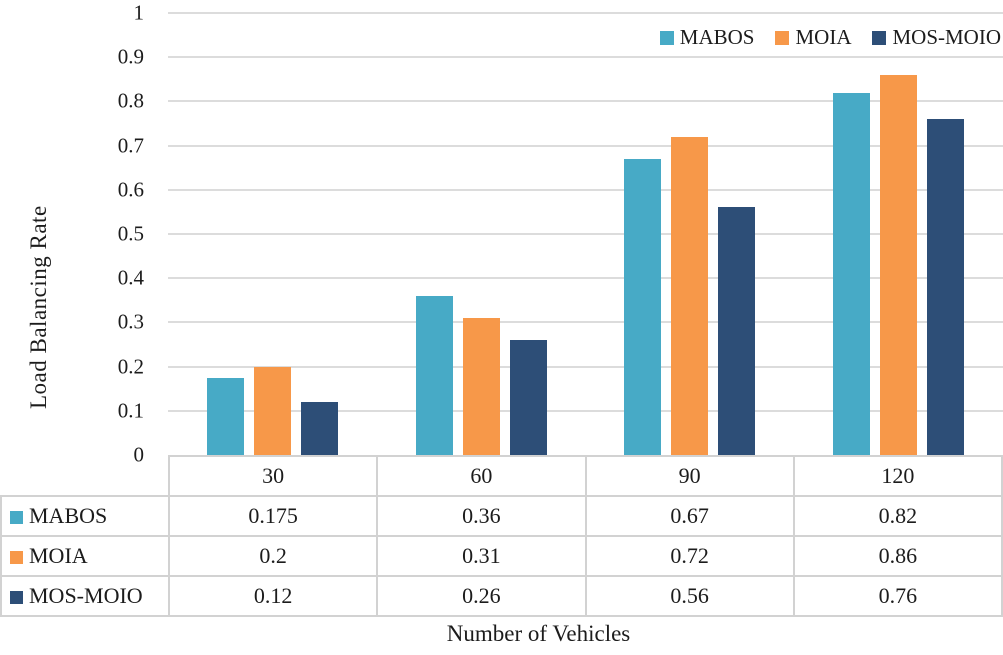  I want to click on table-category-header: 60, so click(481, 476).